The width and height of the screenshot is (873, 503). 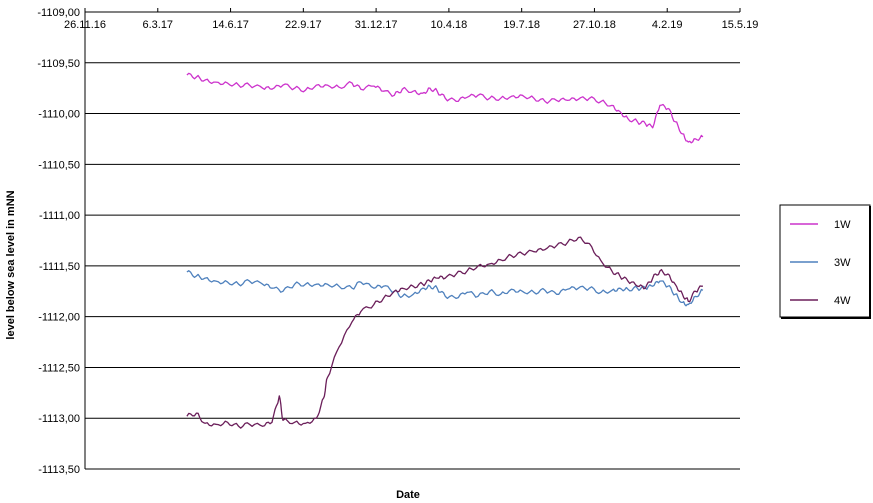 I want to click on series-line-3w, so click(x=445, y=288).